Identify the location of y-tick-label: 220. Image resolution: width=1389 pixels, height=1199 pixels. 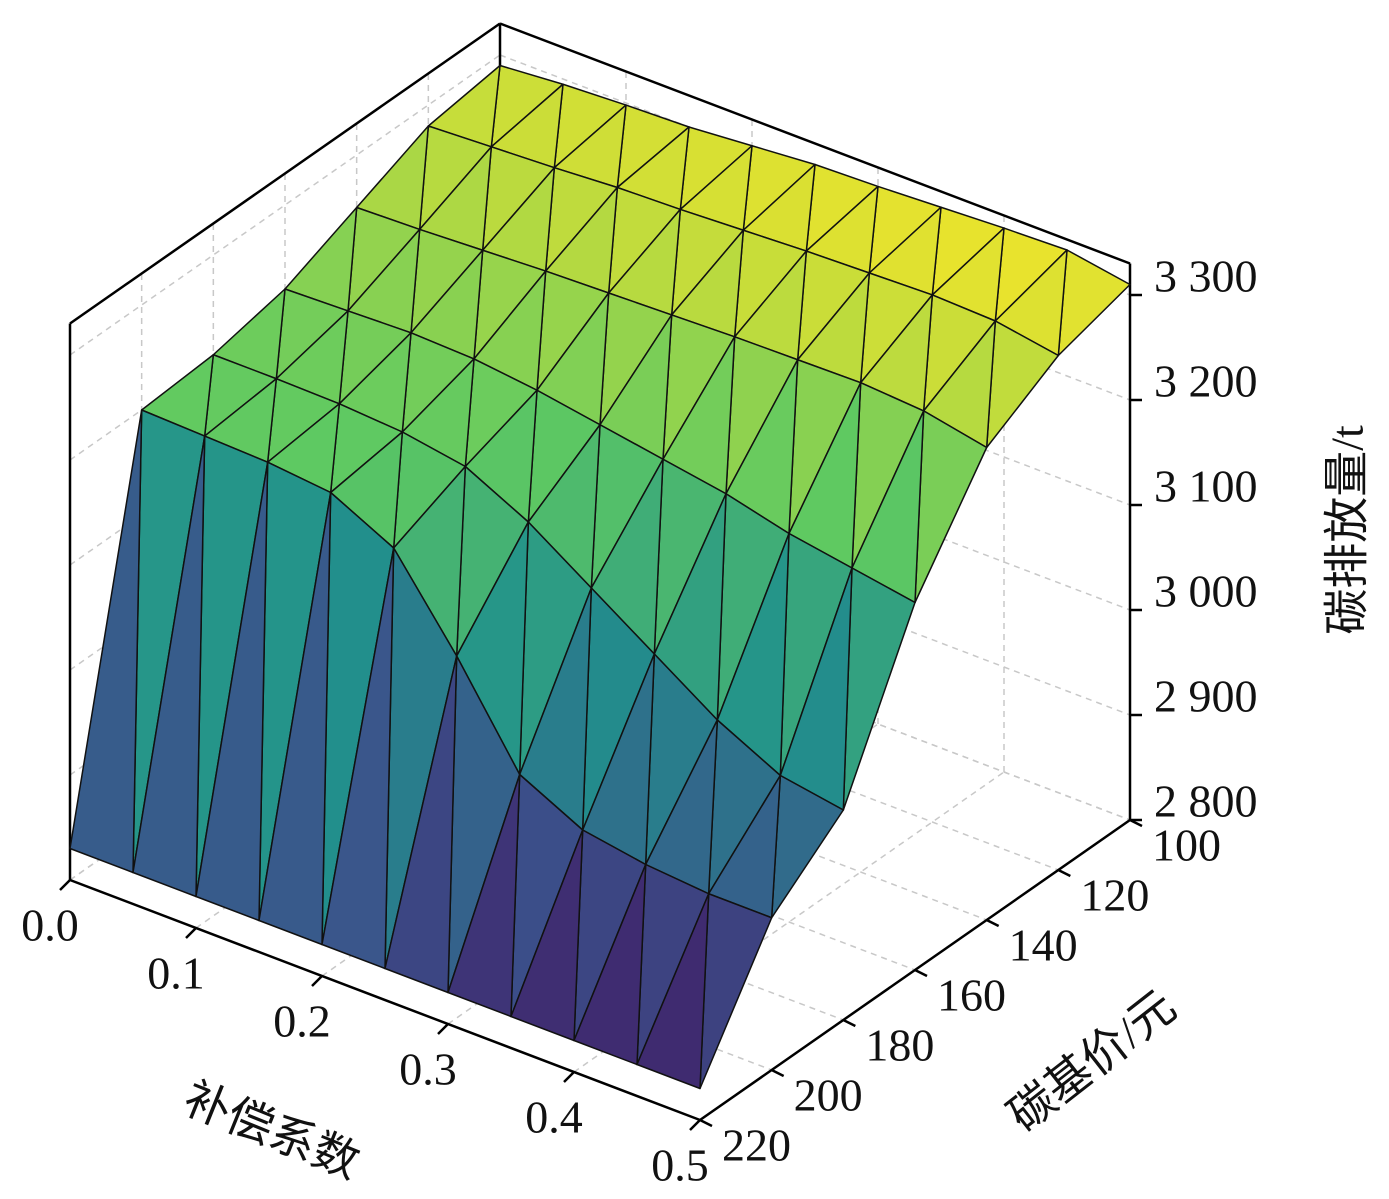
(756, 1145).